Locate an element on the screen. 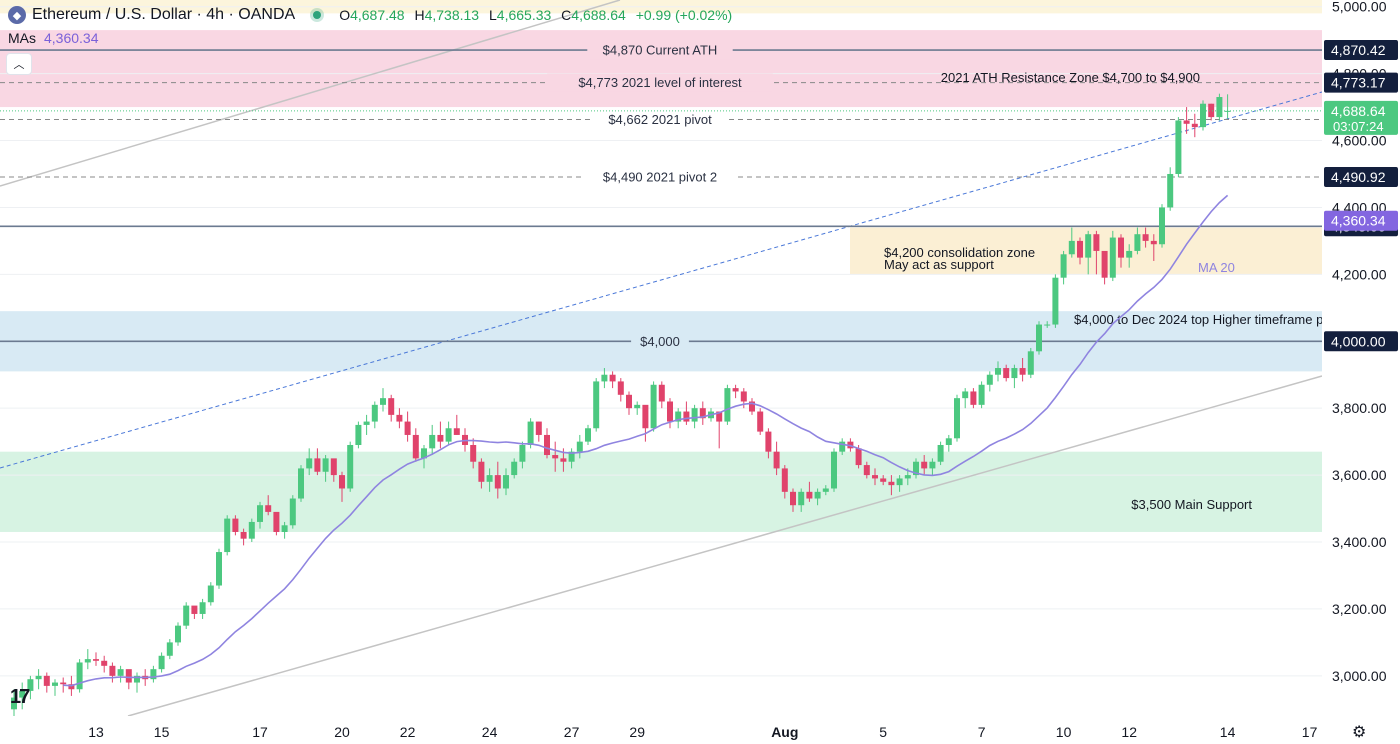 The height and width of the screenshot is (744, 1400). time-axis is located at coordinates (661, 730).